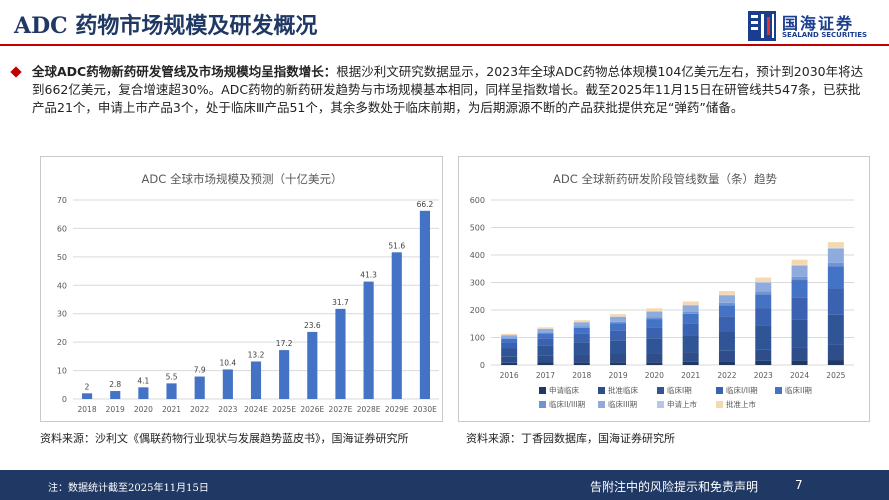  Describe the element at coordinates (690, 375) in the screenshot. I see `x-tick-label: 2021` at that location.